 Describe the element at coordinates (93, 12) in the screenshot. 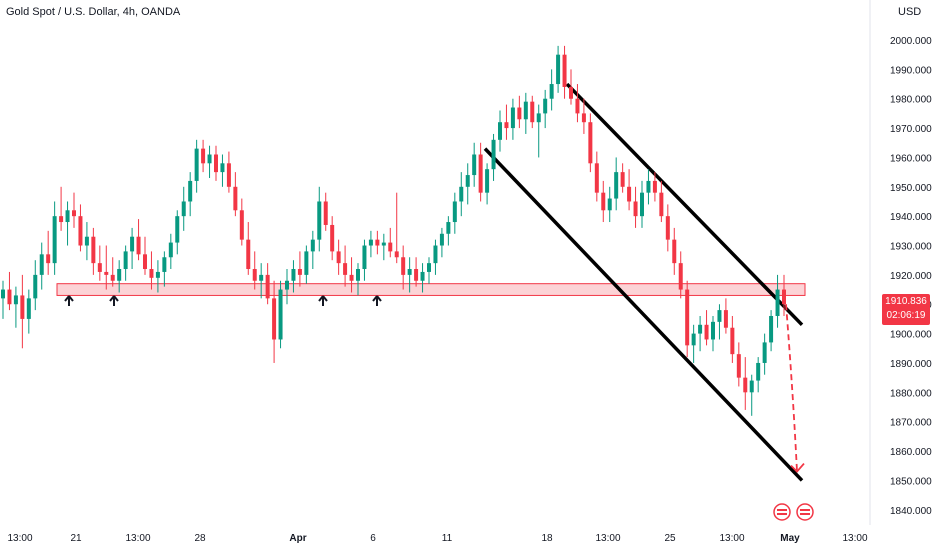

I see `chart-title: Gold Spot / U.S. Dollar, 4h, OANDA` at that location.